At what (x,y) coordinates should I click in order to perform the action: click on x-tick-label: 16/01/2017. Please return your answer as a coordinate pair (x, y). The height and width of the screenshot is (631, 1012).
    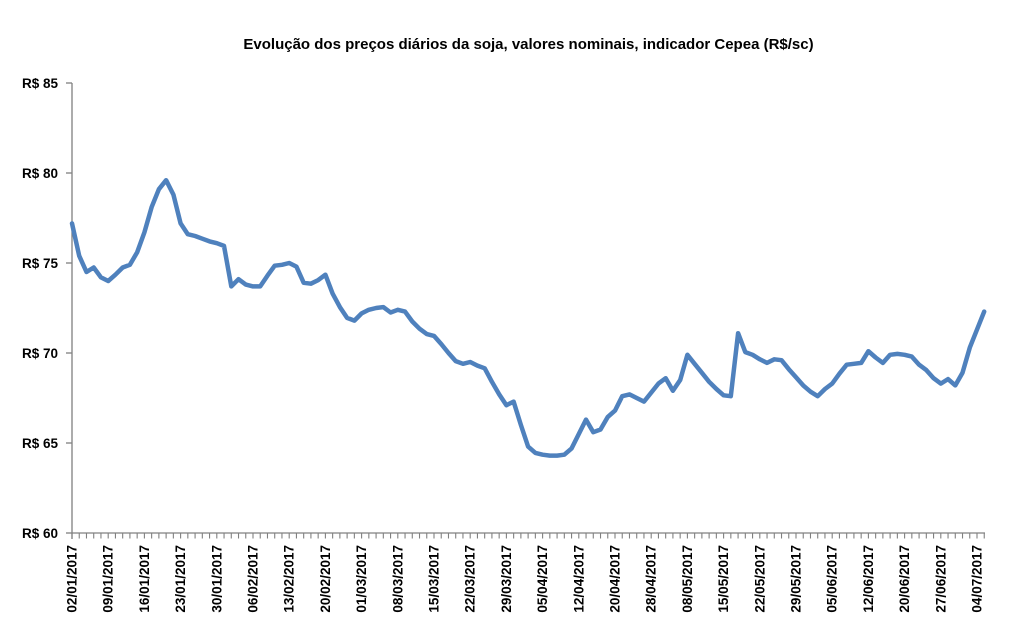
    Looking at the image, I should click on (144, 579).